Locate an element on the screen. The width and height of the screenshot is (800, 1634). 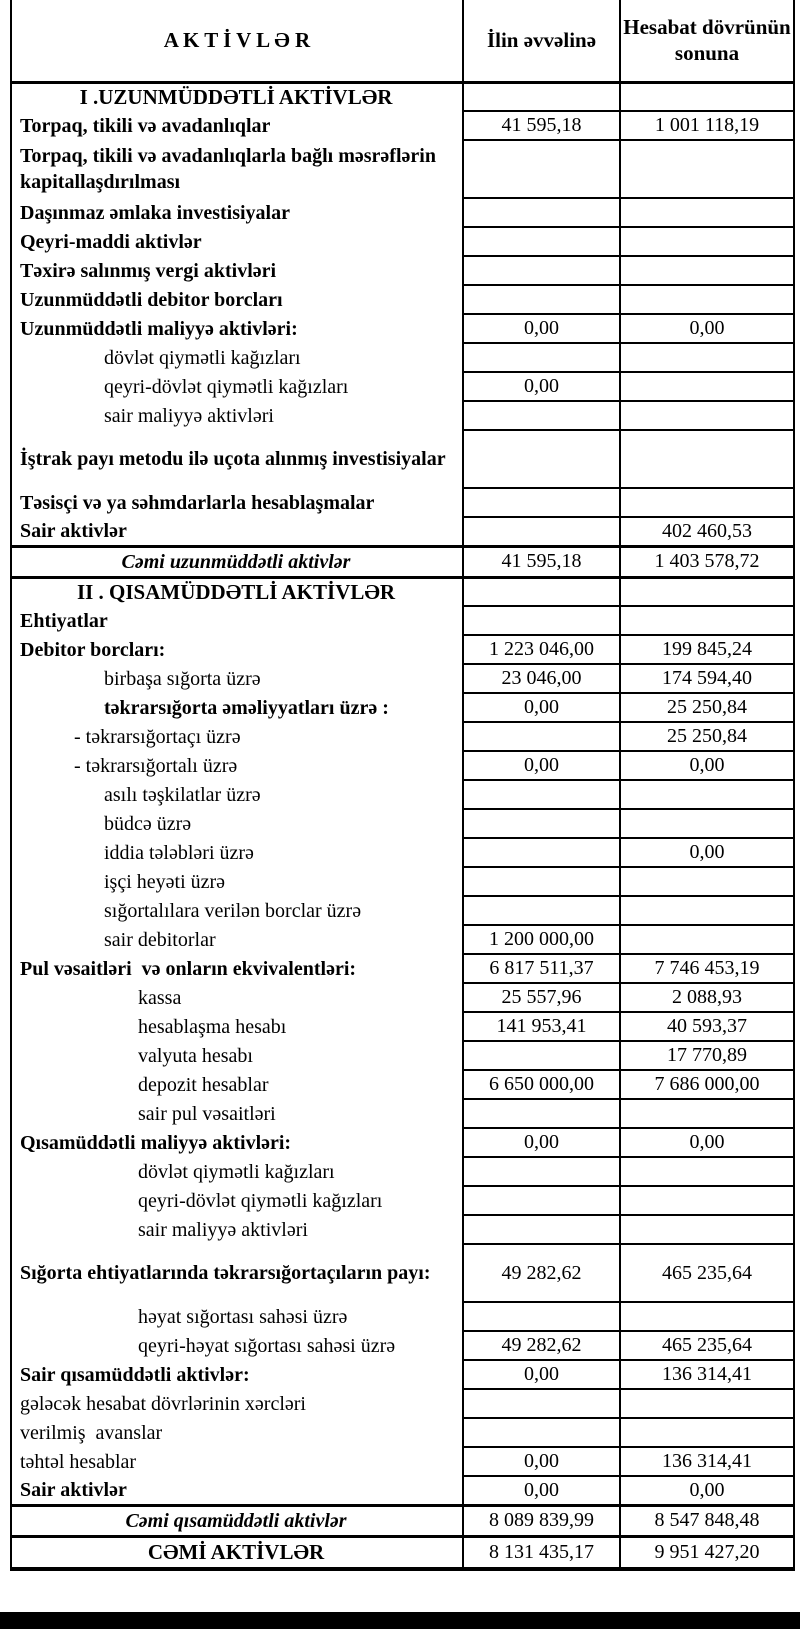
table-row: CƏMİ AKTİVLƏR 8 131 435,17 9 951 427,20 is located at coordinates (402, 1552).